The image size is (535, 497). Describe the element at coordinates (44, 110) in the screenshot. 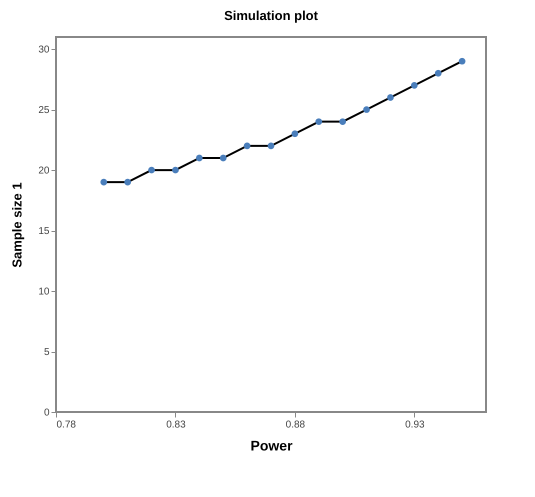

I see `y-tick-label: 25` at that location.